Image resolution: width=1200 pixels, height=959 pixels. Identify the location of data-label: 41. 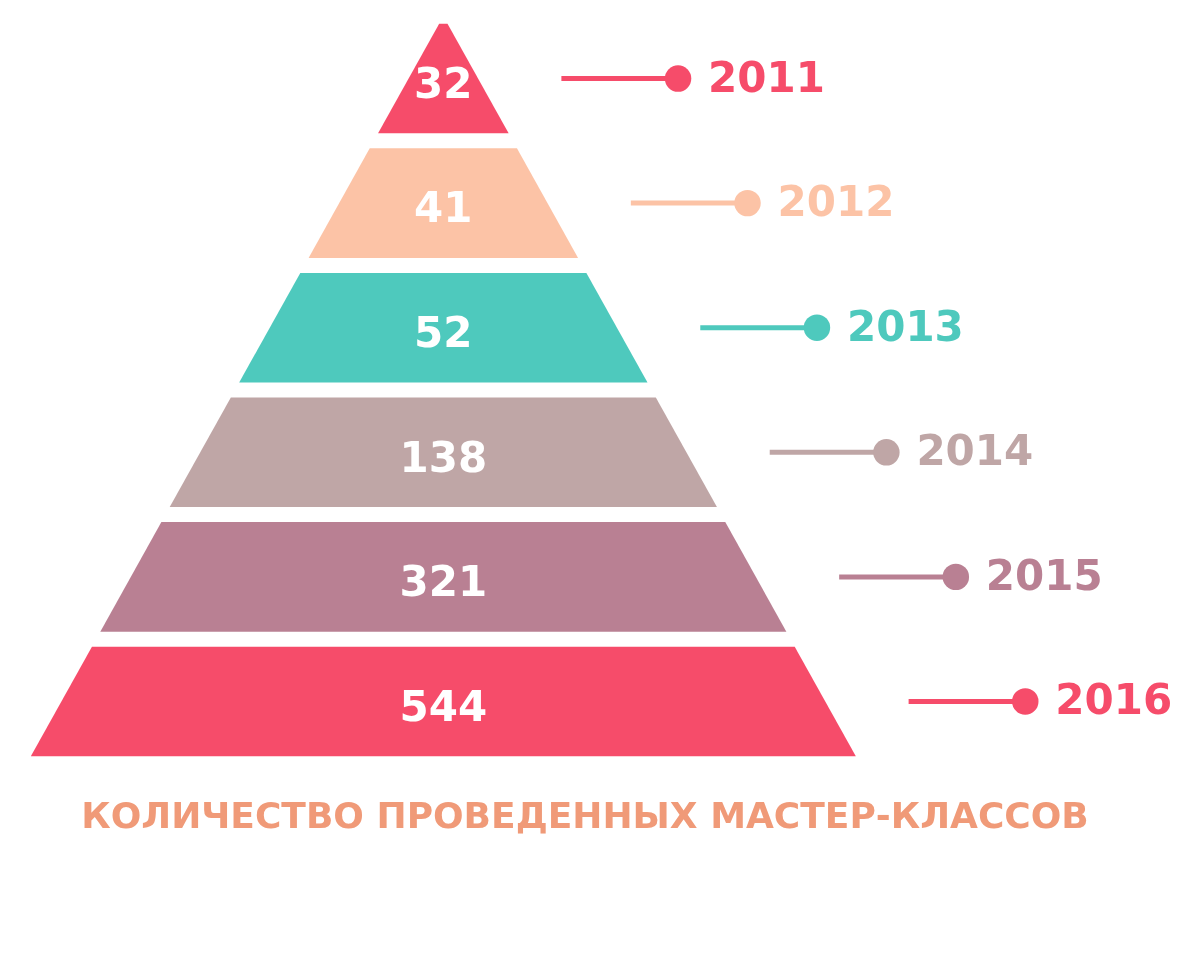
(443, 208).